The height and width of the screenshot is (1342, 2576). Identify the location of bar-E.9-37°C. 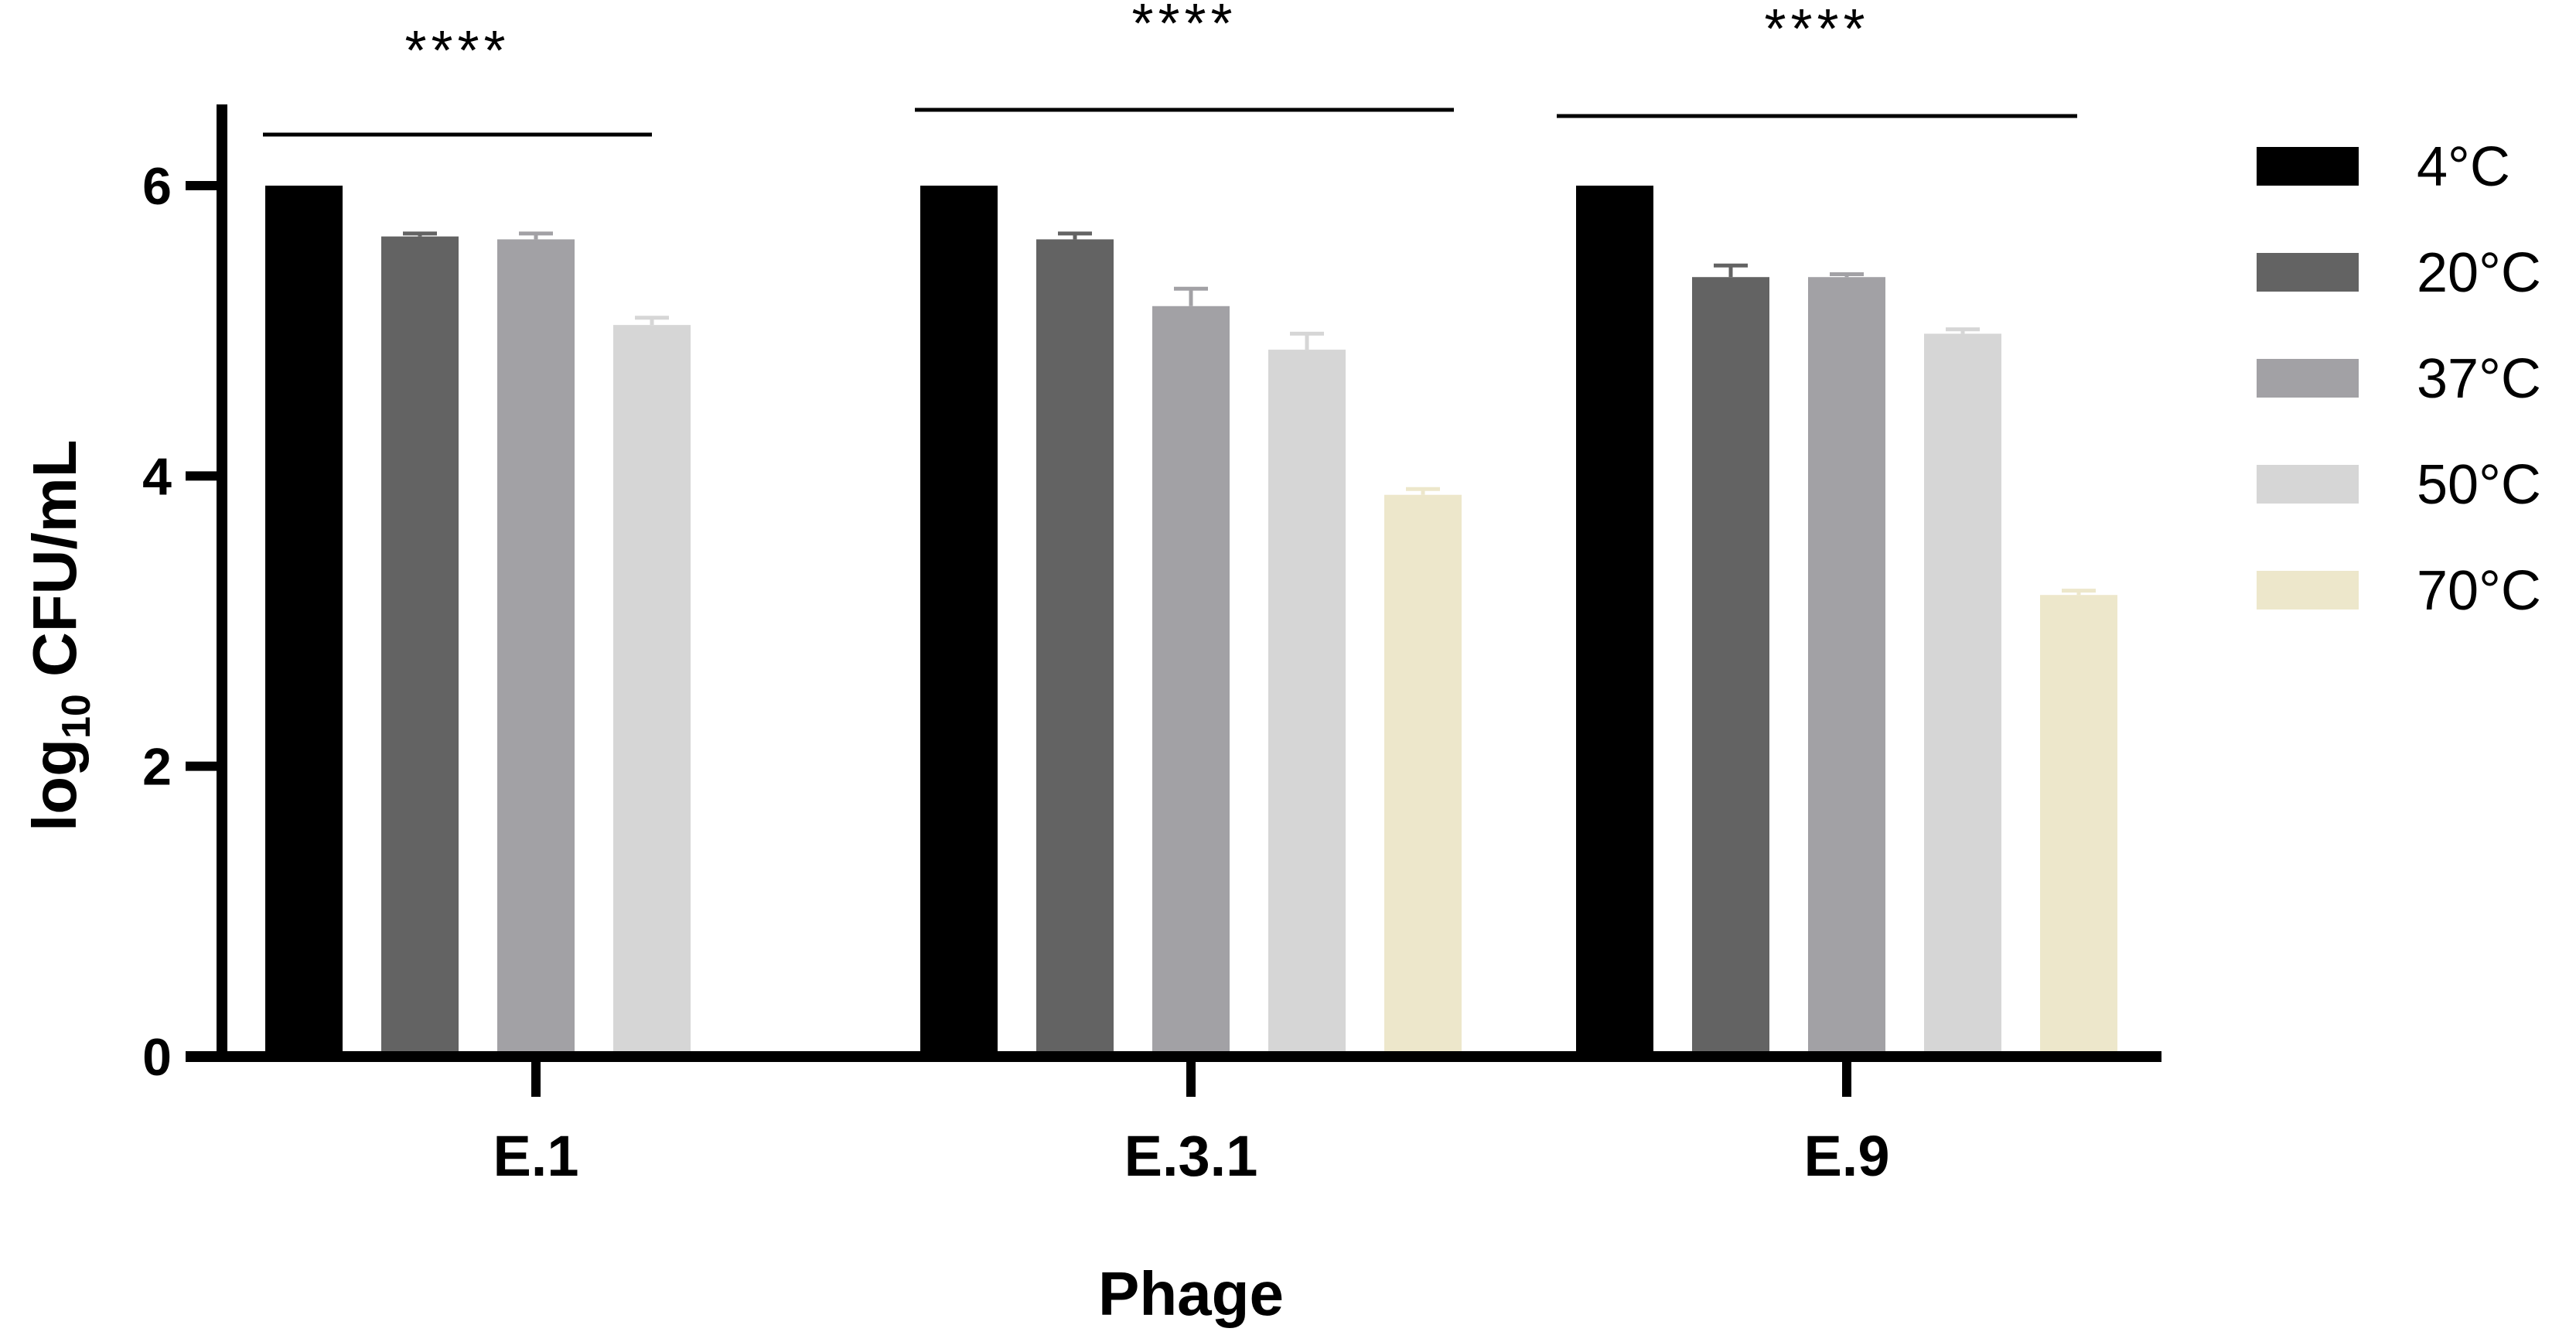
(1846, 667).